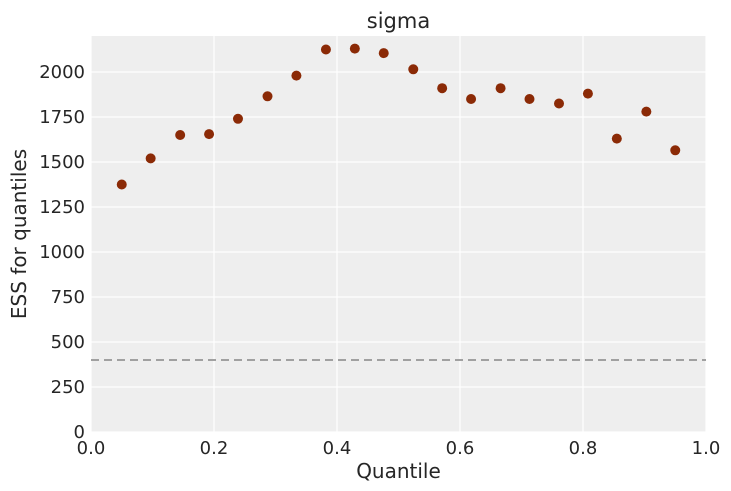 The width and height of the screenshot is (731, 491). I want to click on y-tick-label: 2000, so click(62, 72).